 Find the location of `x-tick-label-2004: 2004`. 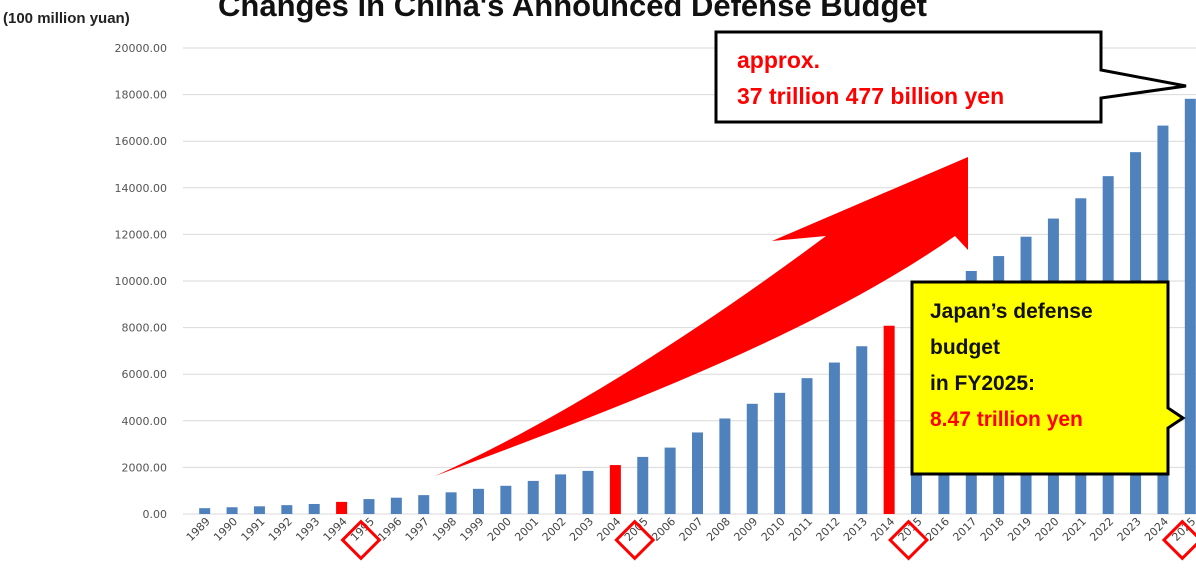

x-tick-label-2004: 2004 is located at coordinates (608, 529).